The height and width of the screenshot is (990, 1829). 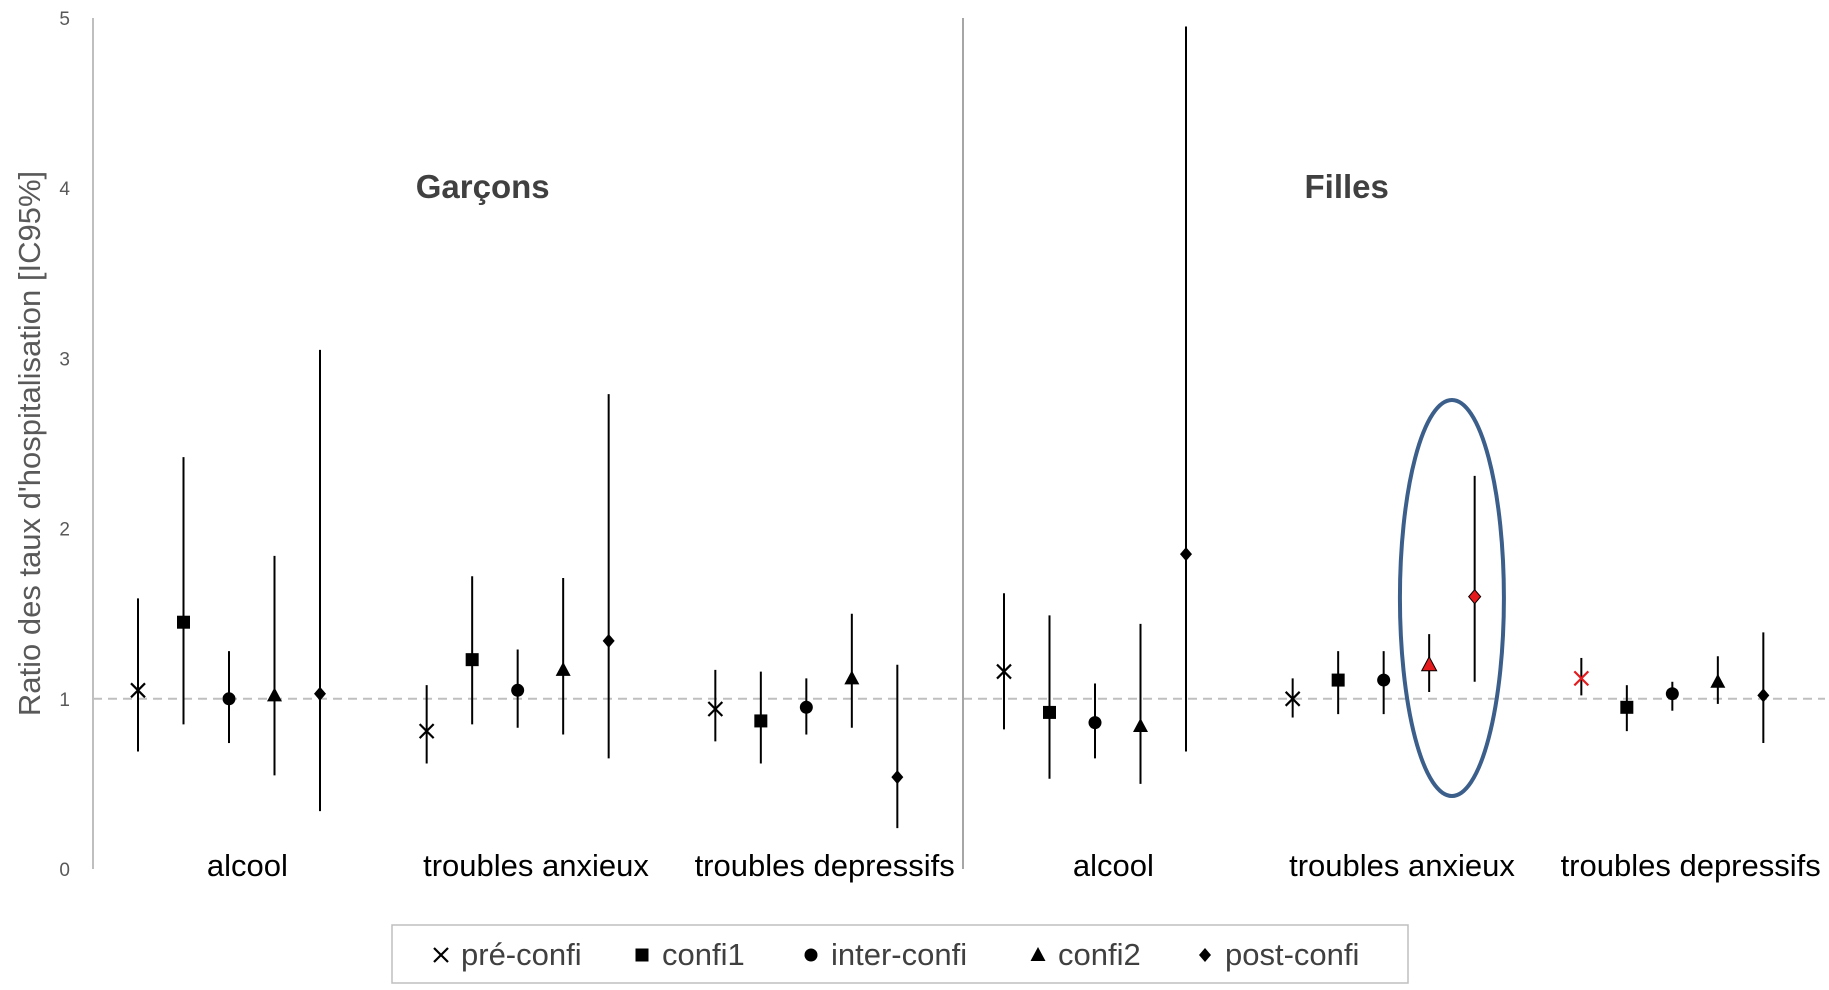 I want to click on y-axis-title: Ratio des taux d'hospitalisation [IC95%], so click(x=29, y=443).